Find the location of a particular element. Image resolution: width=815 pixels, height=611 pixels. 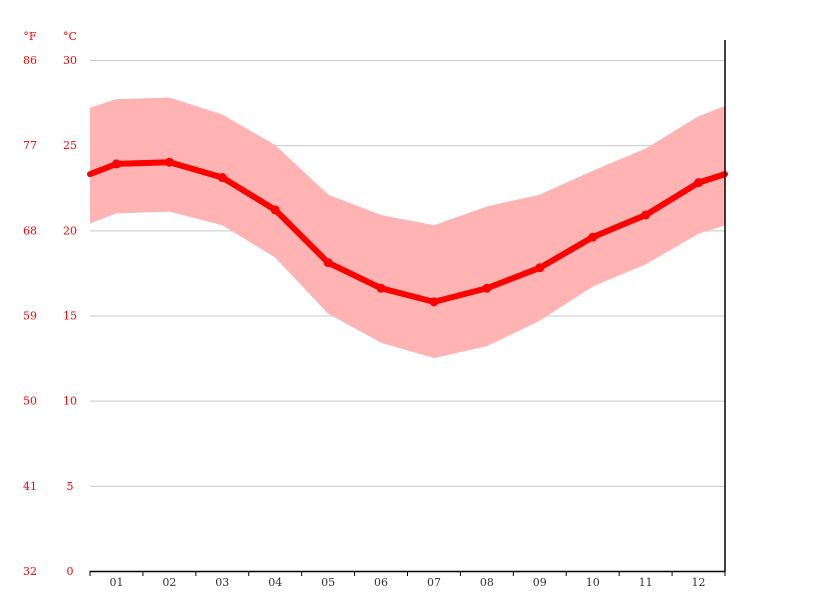

y-tick-celsius: 10 is located at coordinates (70, 401).